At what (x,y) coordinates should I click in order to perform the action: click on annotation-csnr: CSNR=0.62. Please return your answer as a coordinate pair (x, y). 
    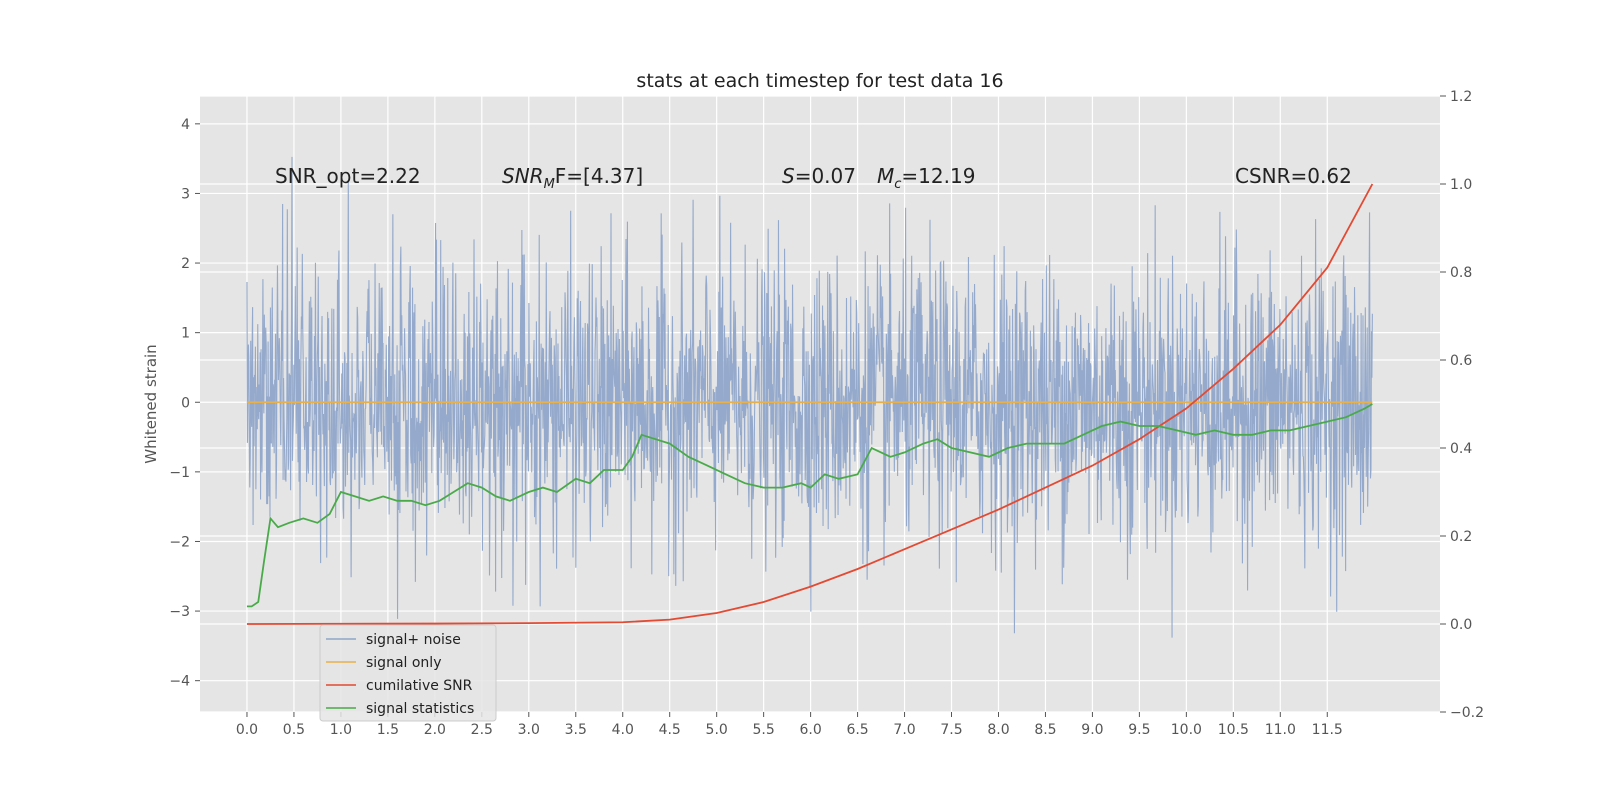
    Looking at the image, I should click on (1293, 176).